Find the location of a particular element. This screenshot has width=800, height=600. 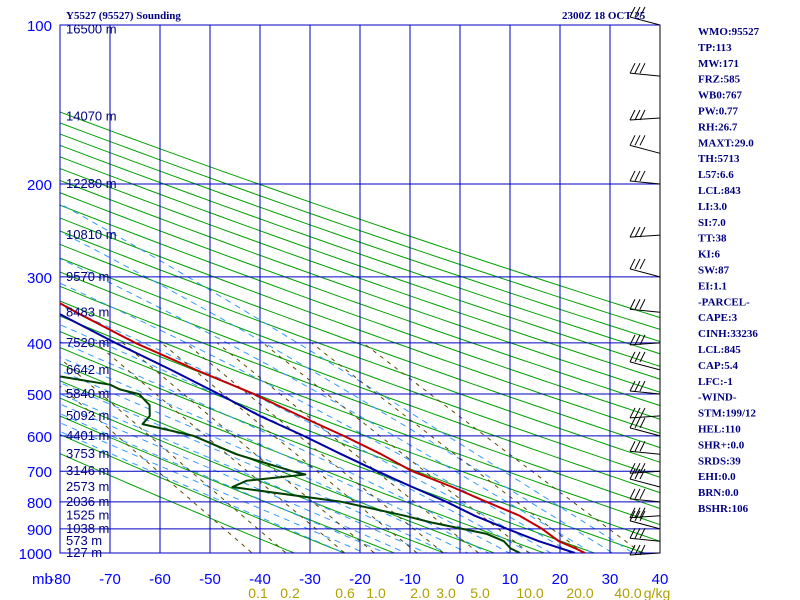

pressure-tick-label: 400 is located at coordinates (39, 344).